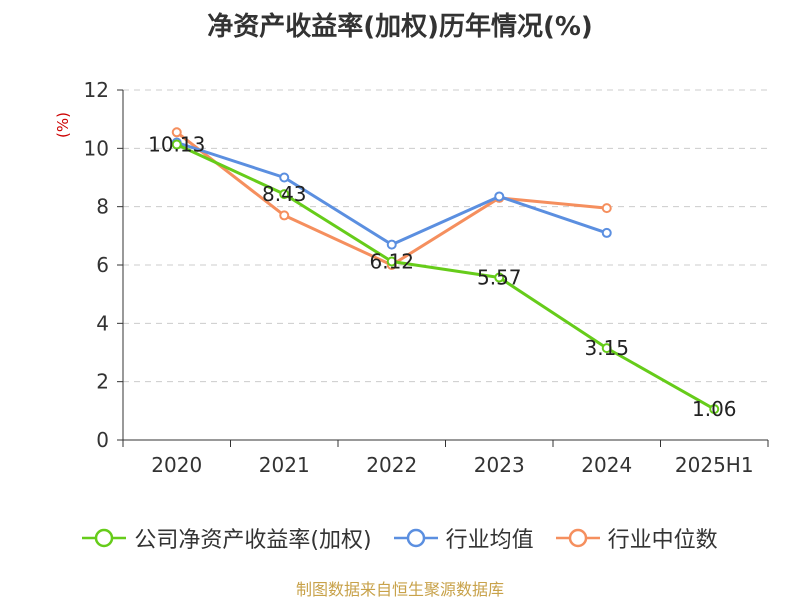 Image resolution: width=800 pixels, height=600 pixels. I want to click on y-tick-label: 2, so click(102, 382).